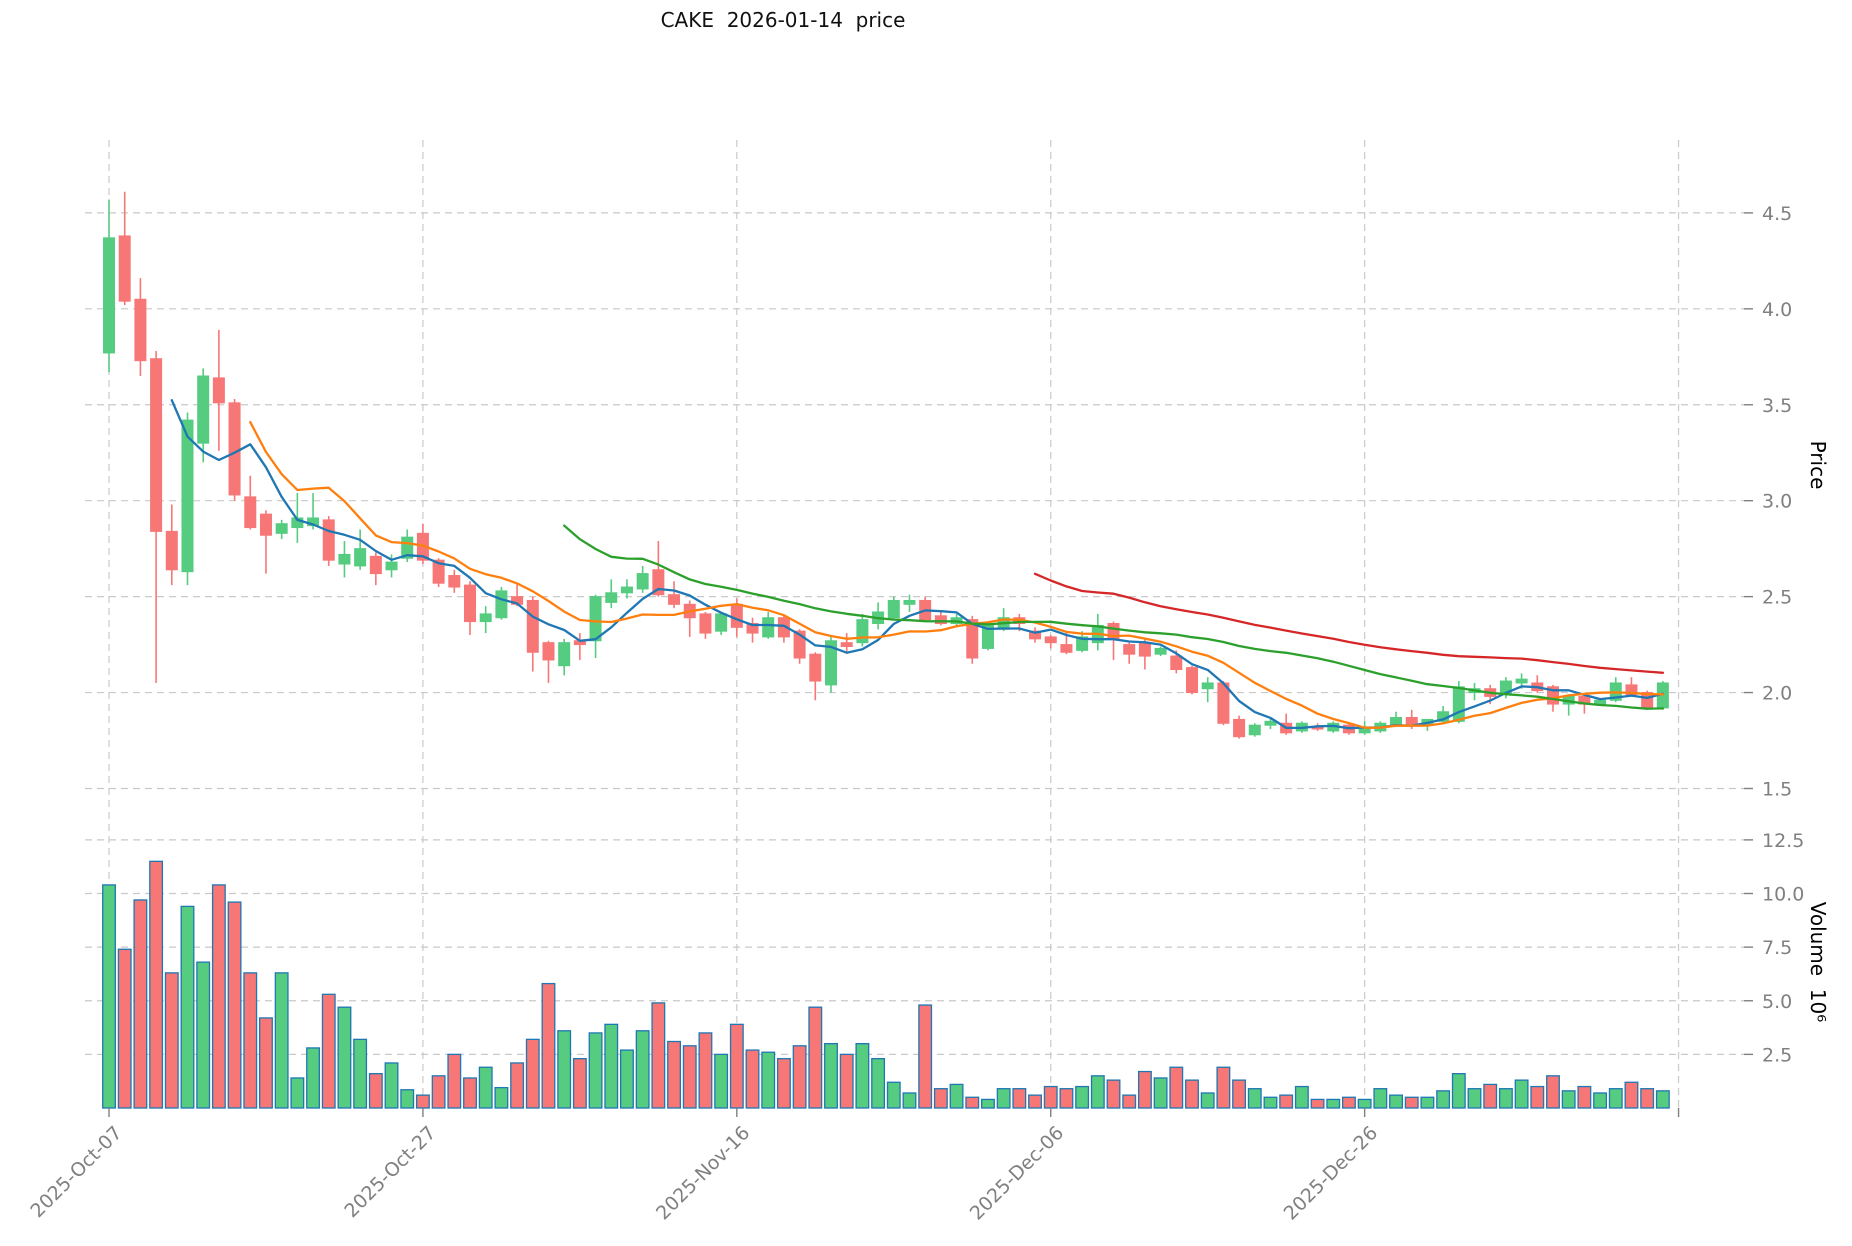 This screenshot has width=1852, height=1246. I want to click on chart-title: CAKE 2026-01-14 price, so click(783, 20).